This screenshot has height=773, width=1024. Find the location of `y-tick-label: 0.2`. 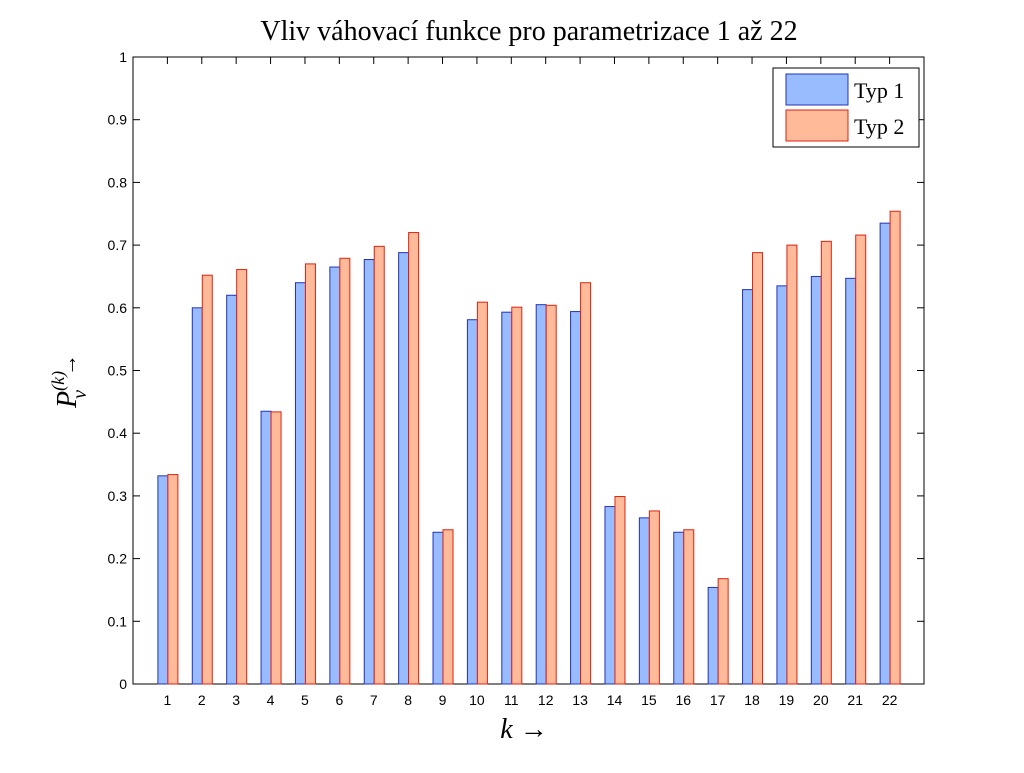

y-tick-label: 0.2 is located at coordinates (118, 559).